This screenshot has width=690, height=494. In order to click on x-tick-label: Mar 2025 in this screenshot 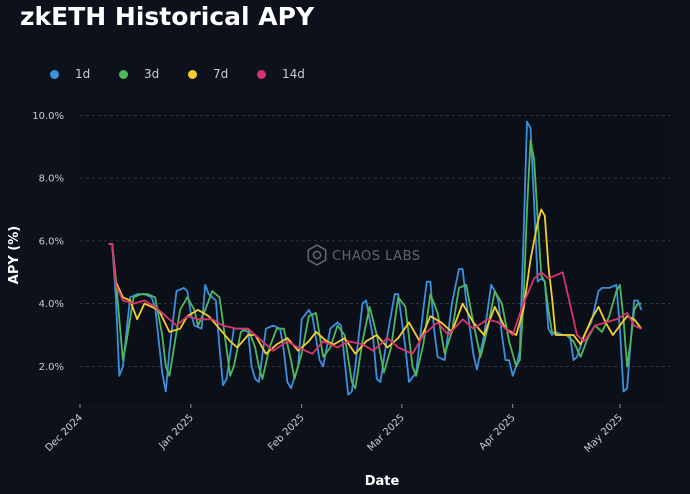, I will do `click(386, 432)`.